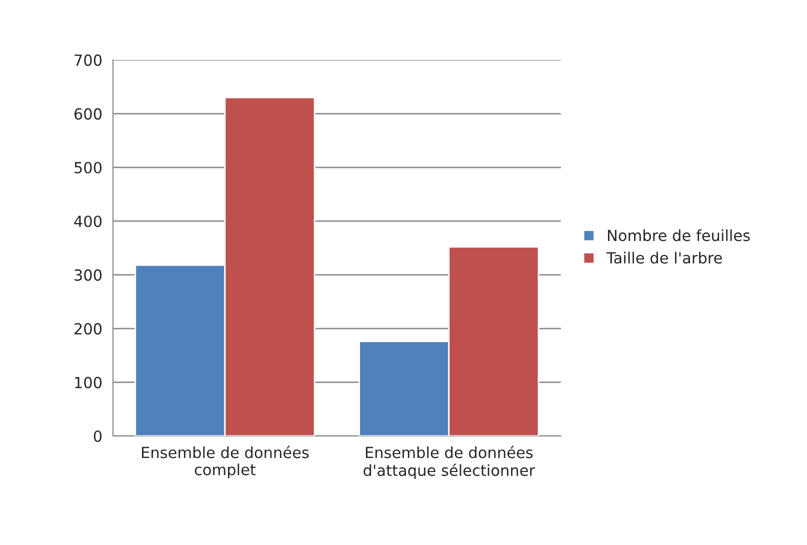 The width and height of the screenshot is (807, 545). What do you see at coordinates (88, 60) in the screenshot?
I see `y-tick-label: 700` at bounding box center [88, 60].